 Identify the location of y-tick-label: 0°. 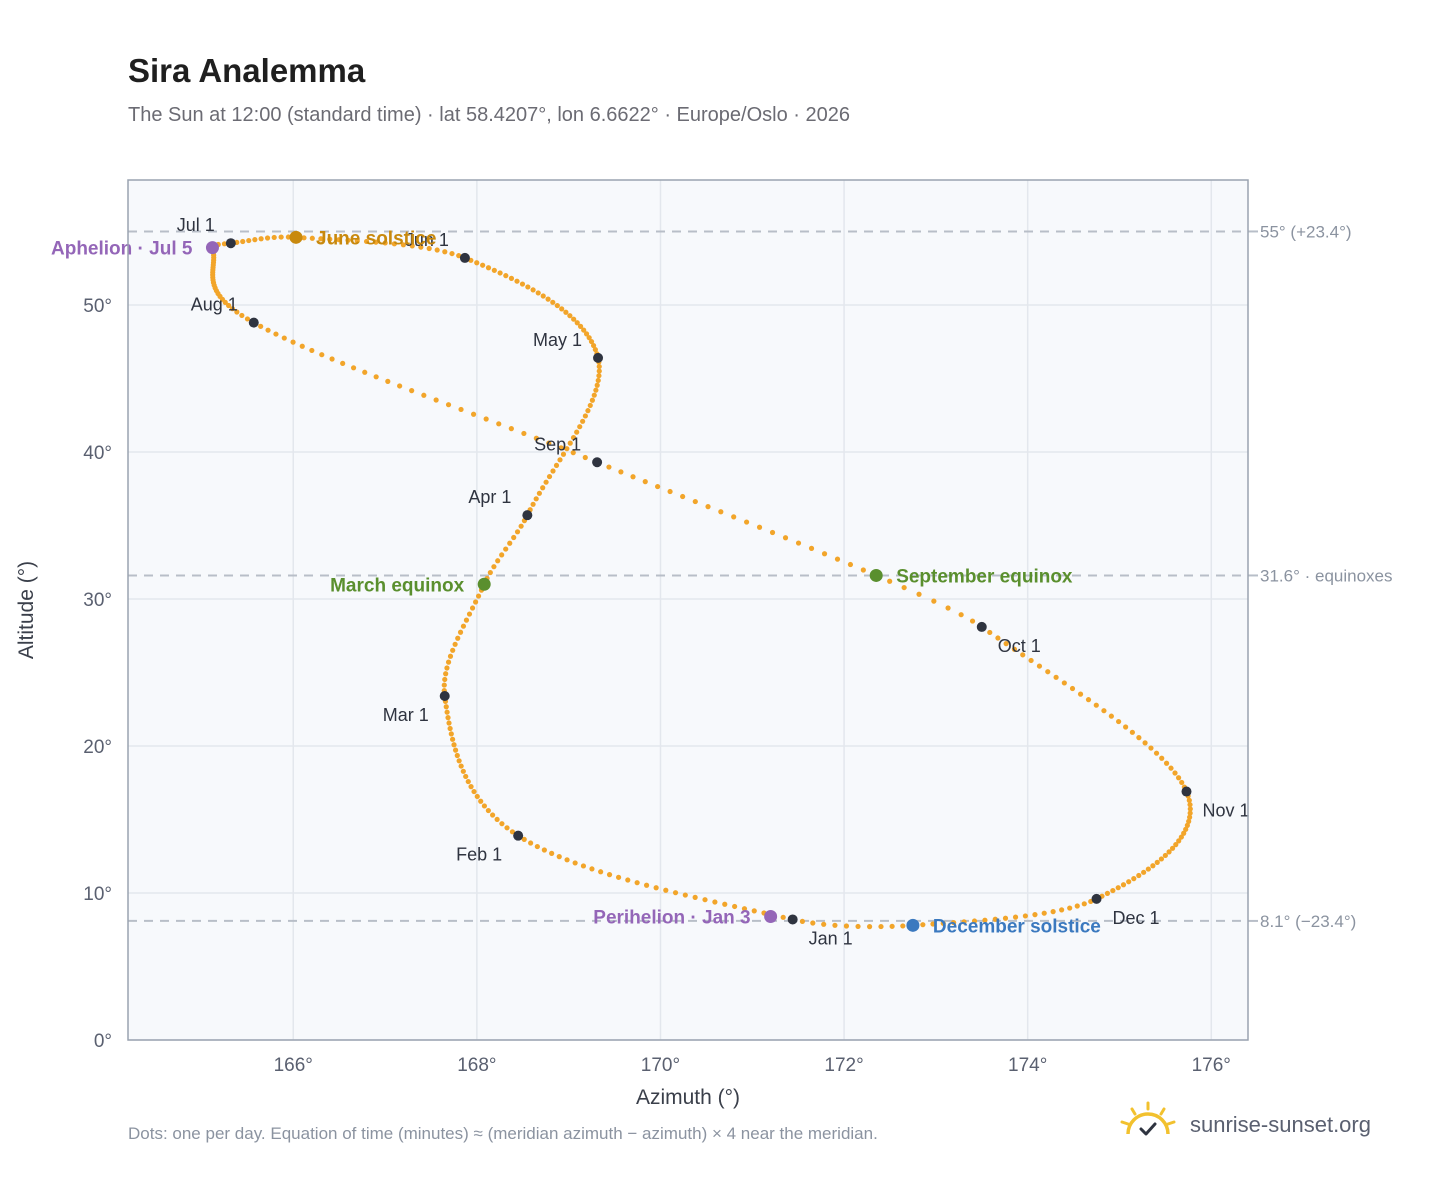
(103, 1041).